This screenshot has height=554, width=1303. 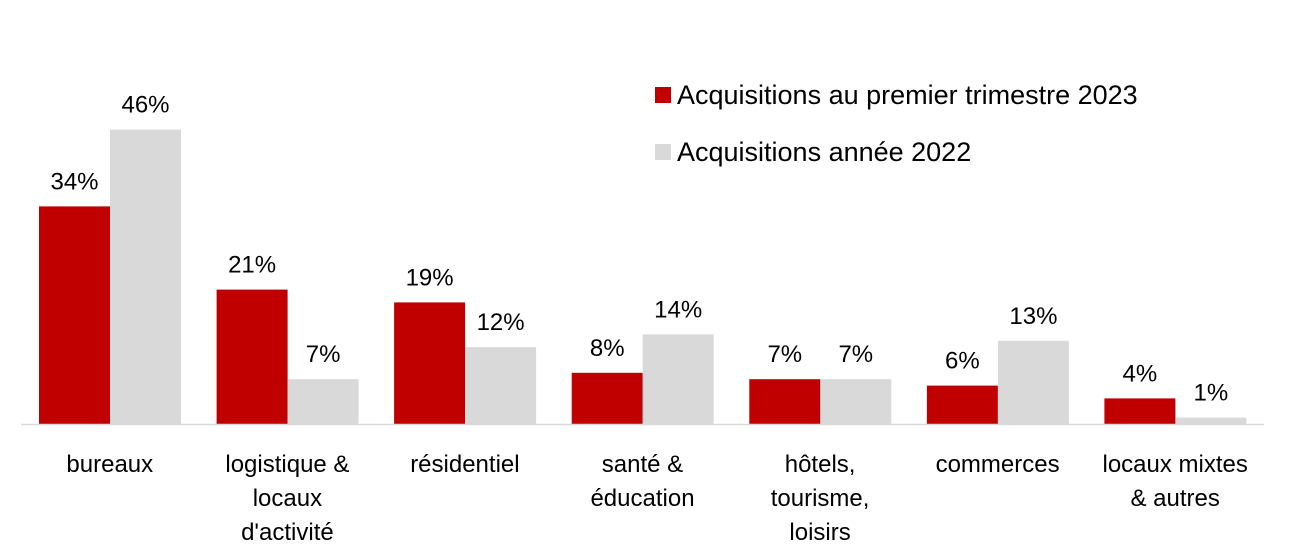 What do you see at coordinates (607, 348) in the screenshot?
I see `data-label-series-1-cat-4: 8%` at bounding box center [607, 348].